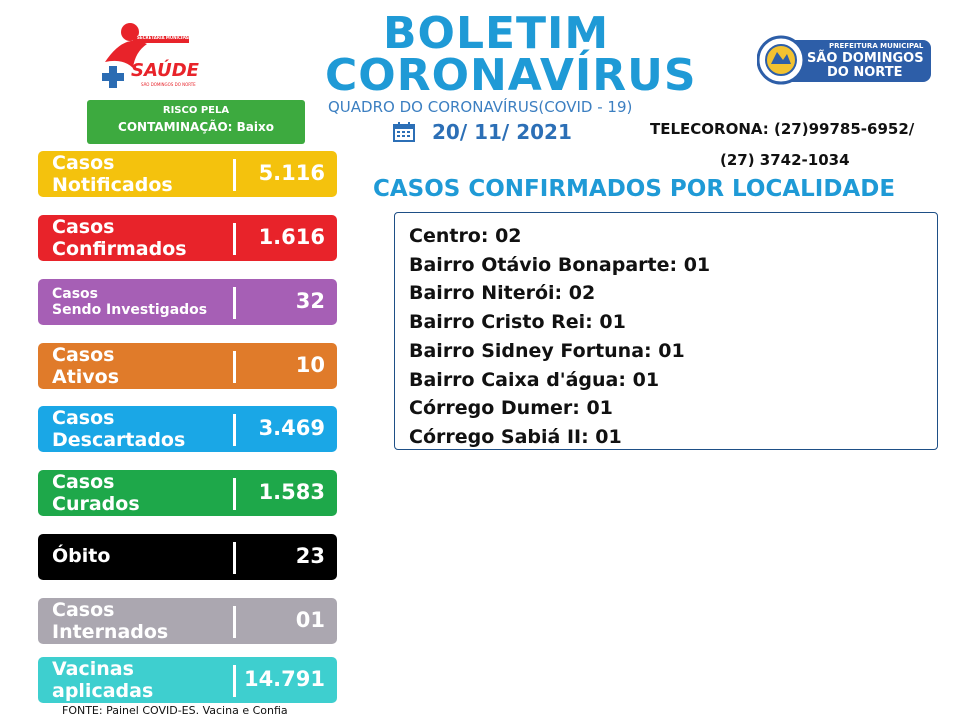 This screenshot has height=720, width=960. What do you see at coordinates (187, 493) in the screenshot?
I see `stat-card-curados: Casos Curados 1.583` at bounding box center [187, 493].